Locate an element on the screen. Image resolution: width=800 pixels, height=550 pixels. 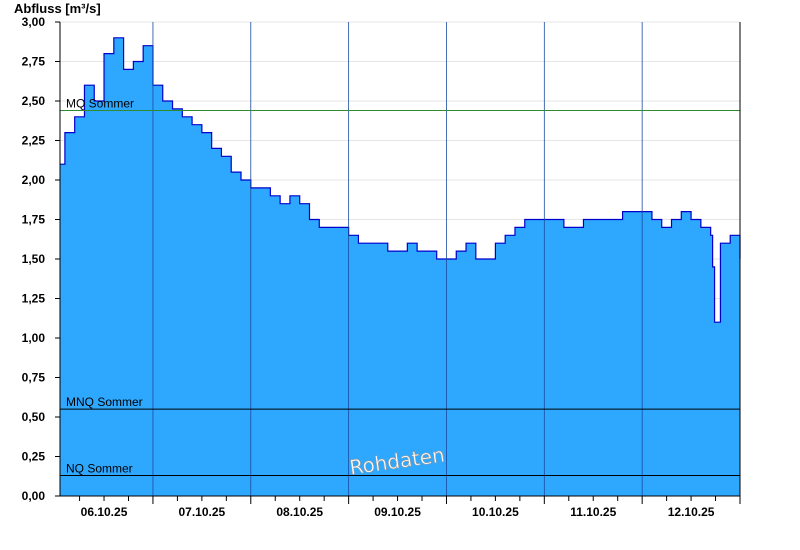
reference-label: NQ Sommer is located at coordinates (99, 468).